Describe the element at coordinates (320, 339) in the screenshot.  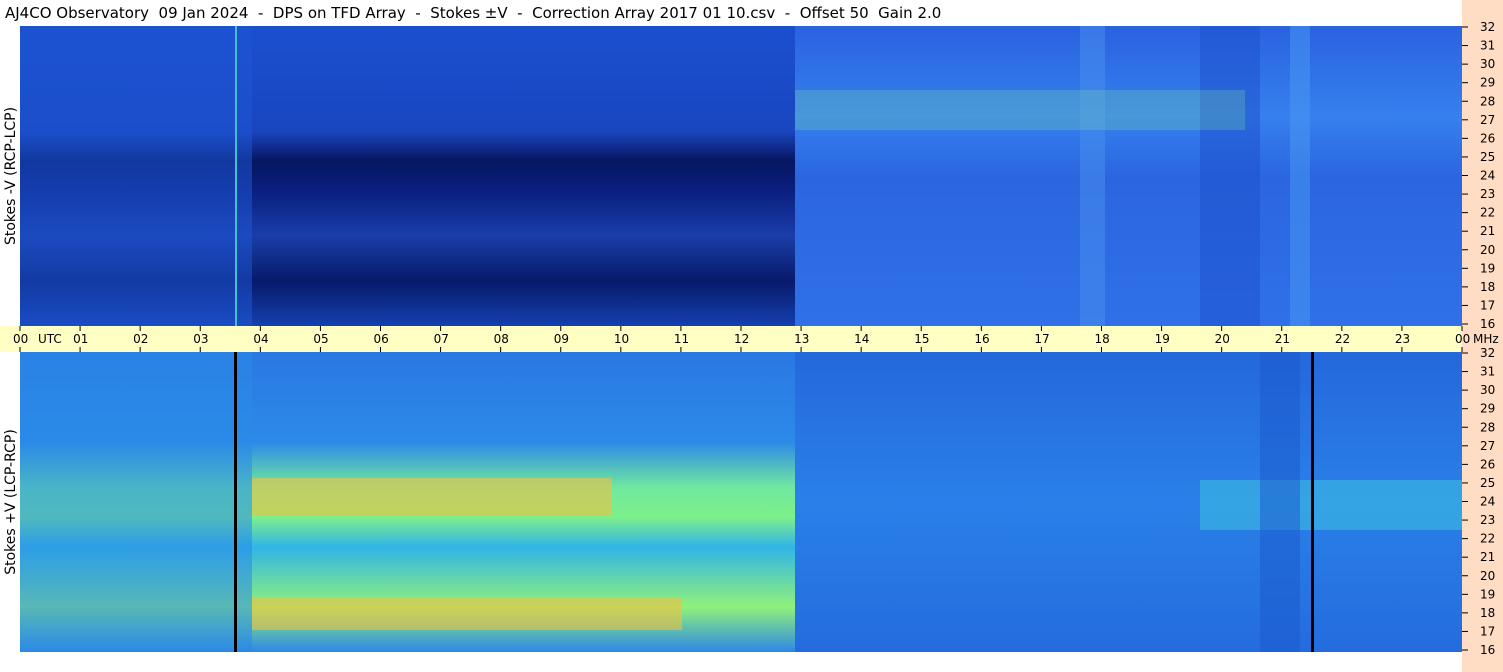
I see `time-tick-label: 05` at that location.